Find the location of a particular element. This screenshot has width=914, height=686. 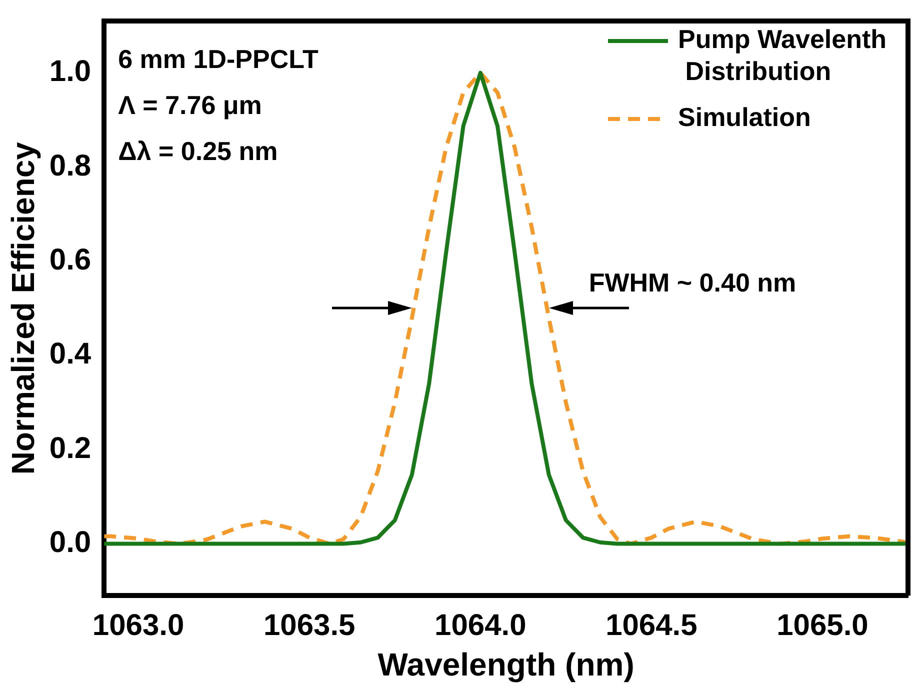

y-tick-label: 1.0 is located at coordinates (70, 71).